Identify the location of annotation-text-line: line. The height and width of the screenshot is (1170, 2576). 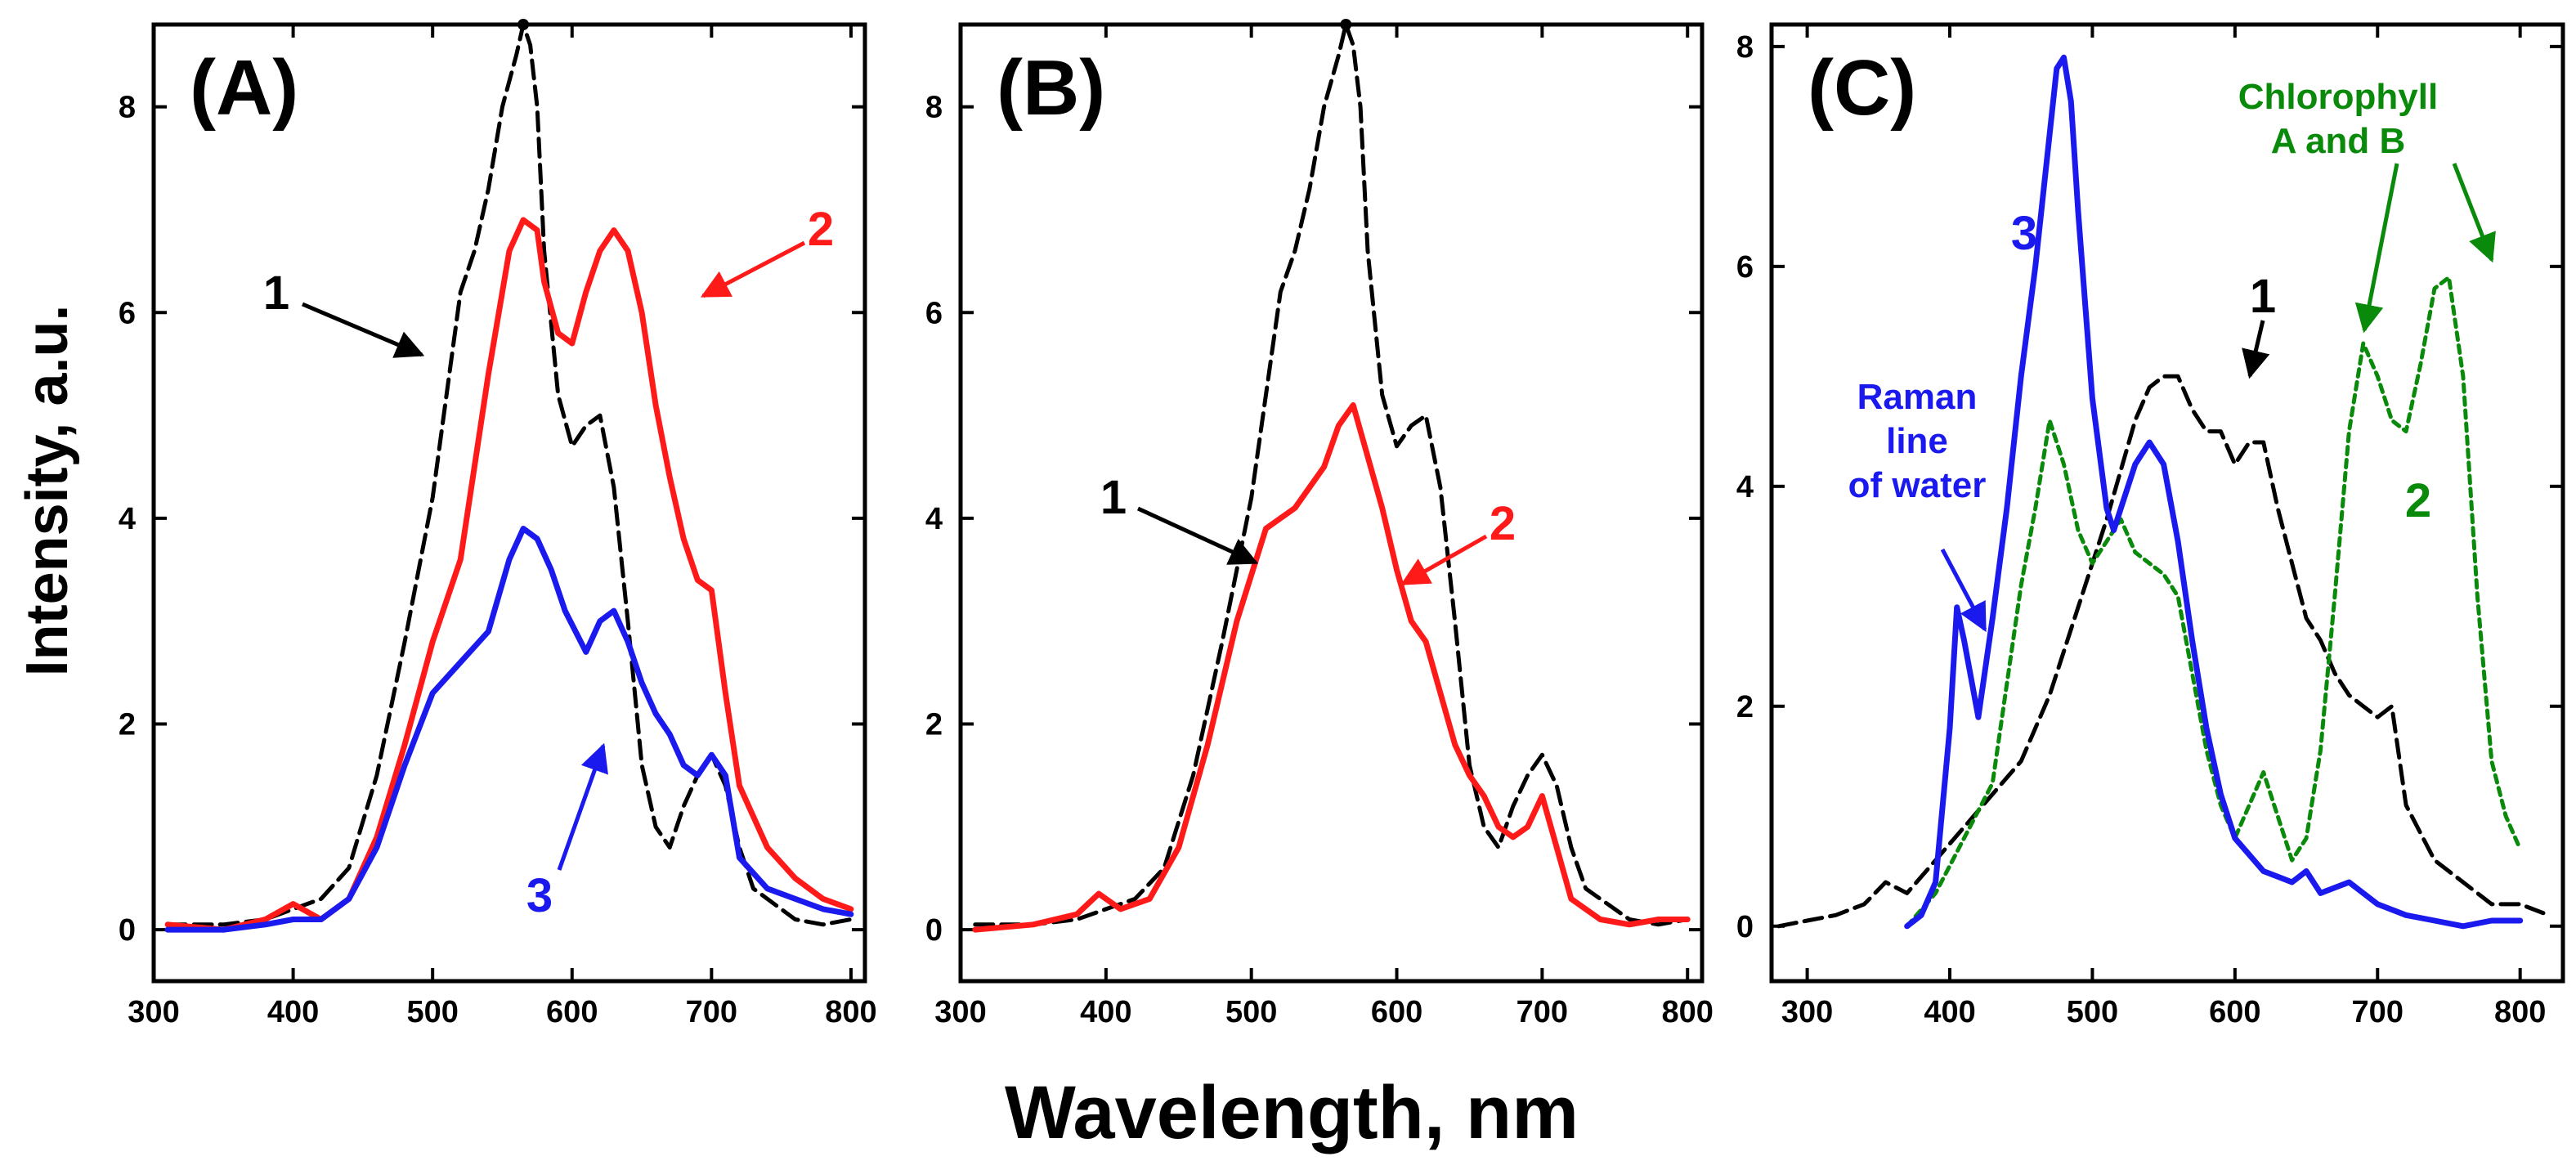
(1917, 441).